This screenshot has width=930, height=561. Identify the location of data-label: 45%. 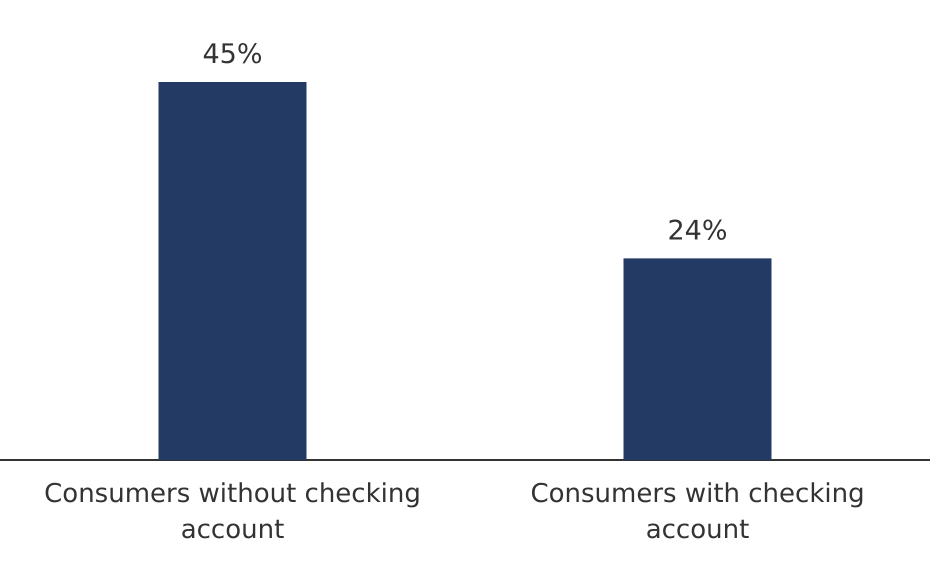
(232, 54).